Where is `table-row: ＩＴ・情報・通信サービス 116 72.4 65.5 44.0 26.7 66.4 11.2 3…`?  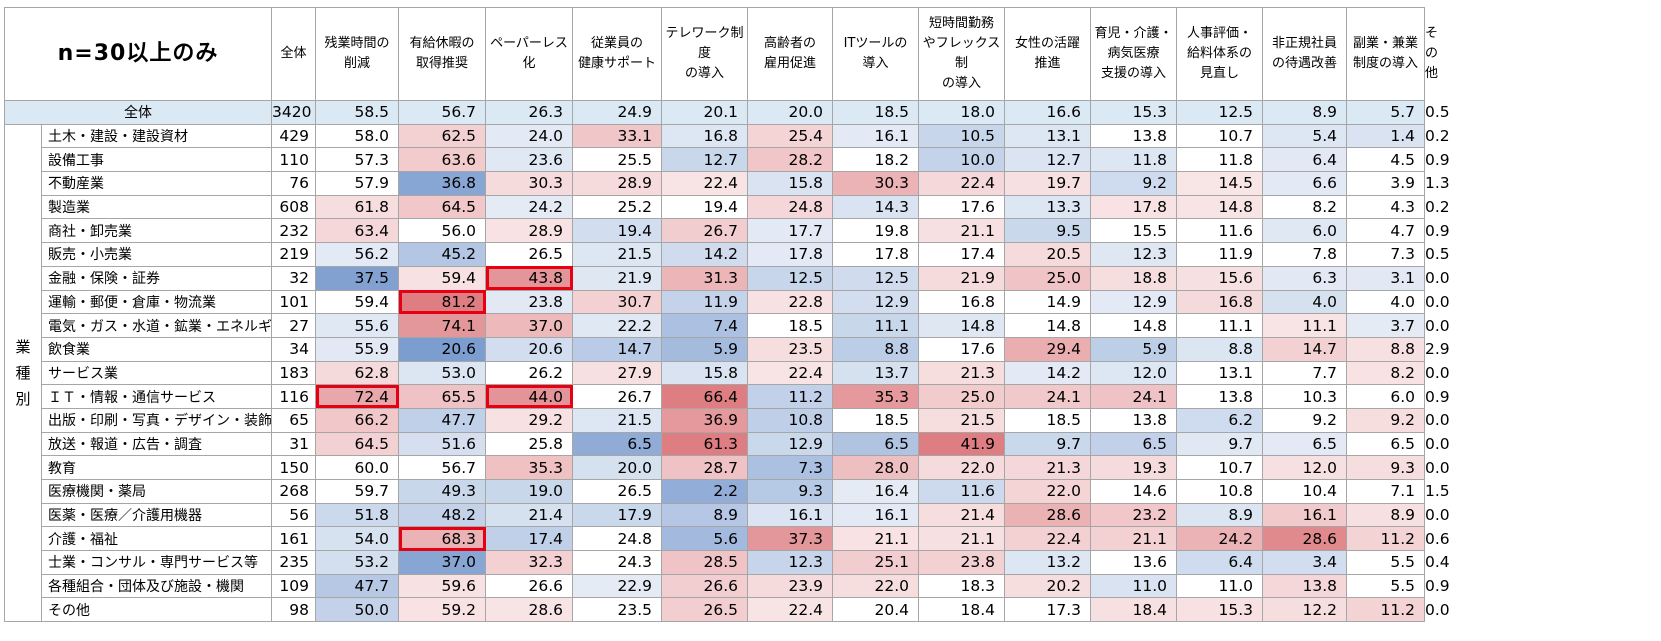
table-row: ＩＴ・情報・通信サービス 116 72.4 65.5 44.0 26.7 66.4 11.2 3… is located at coordinates (727, 396).